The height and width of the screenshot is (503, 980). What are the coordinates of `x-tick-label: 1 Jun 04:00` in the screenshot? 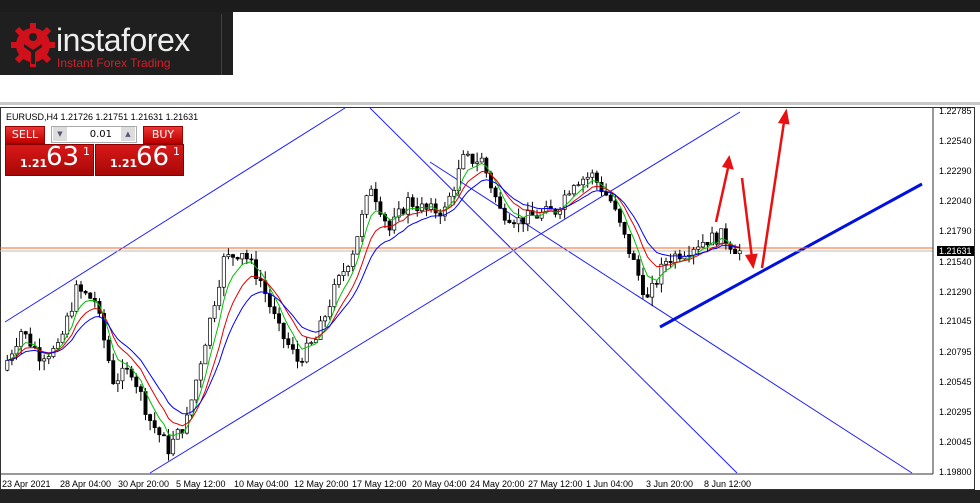 It's located at (610, 484).